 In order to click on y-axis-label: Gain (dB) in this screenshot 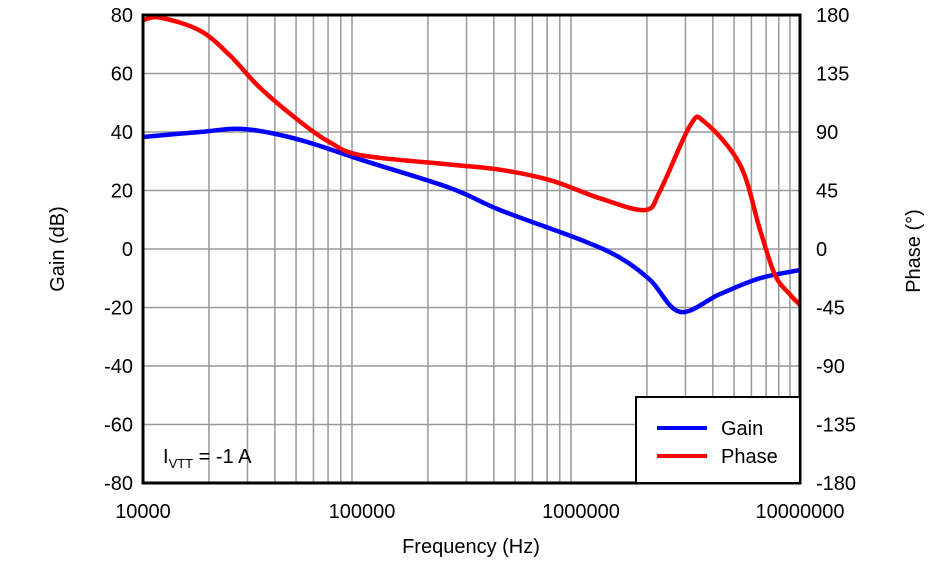, I will do `click(58, 249)`.